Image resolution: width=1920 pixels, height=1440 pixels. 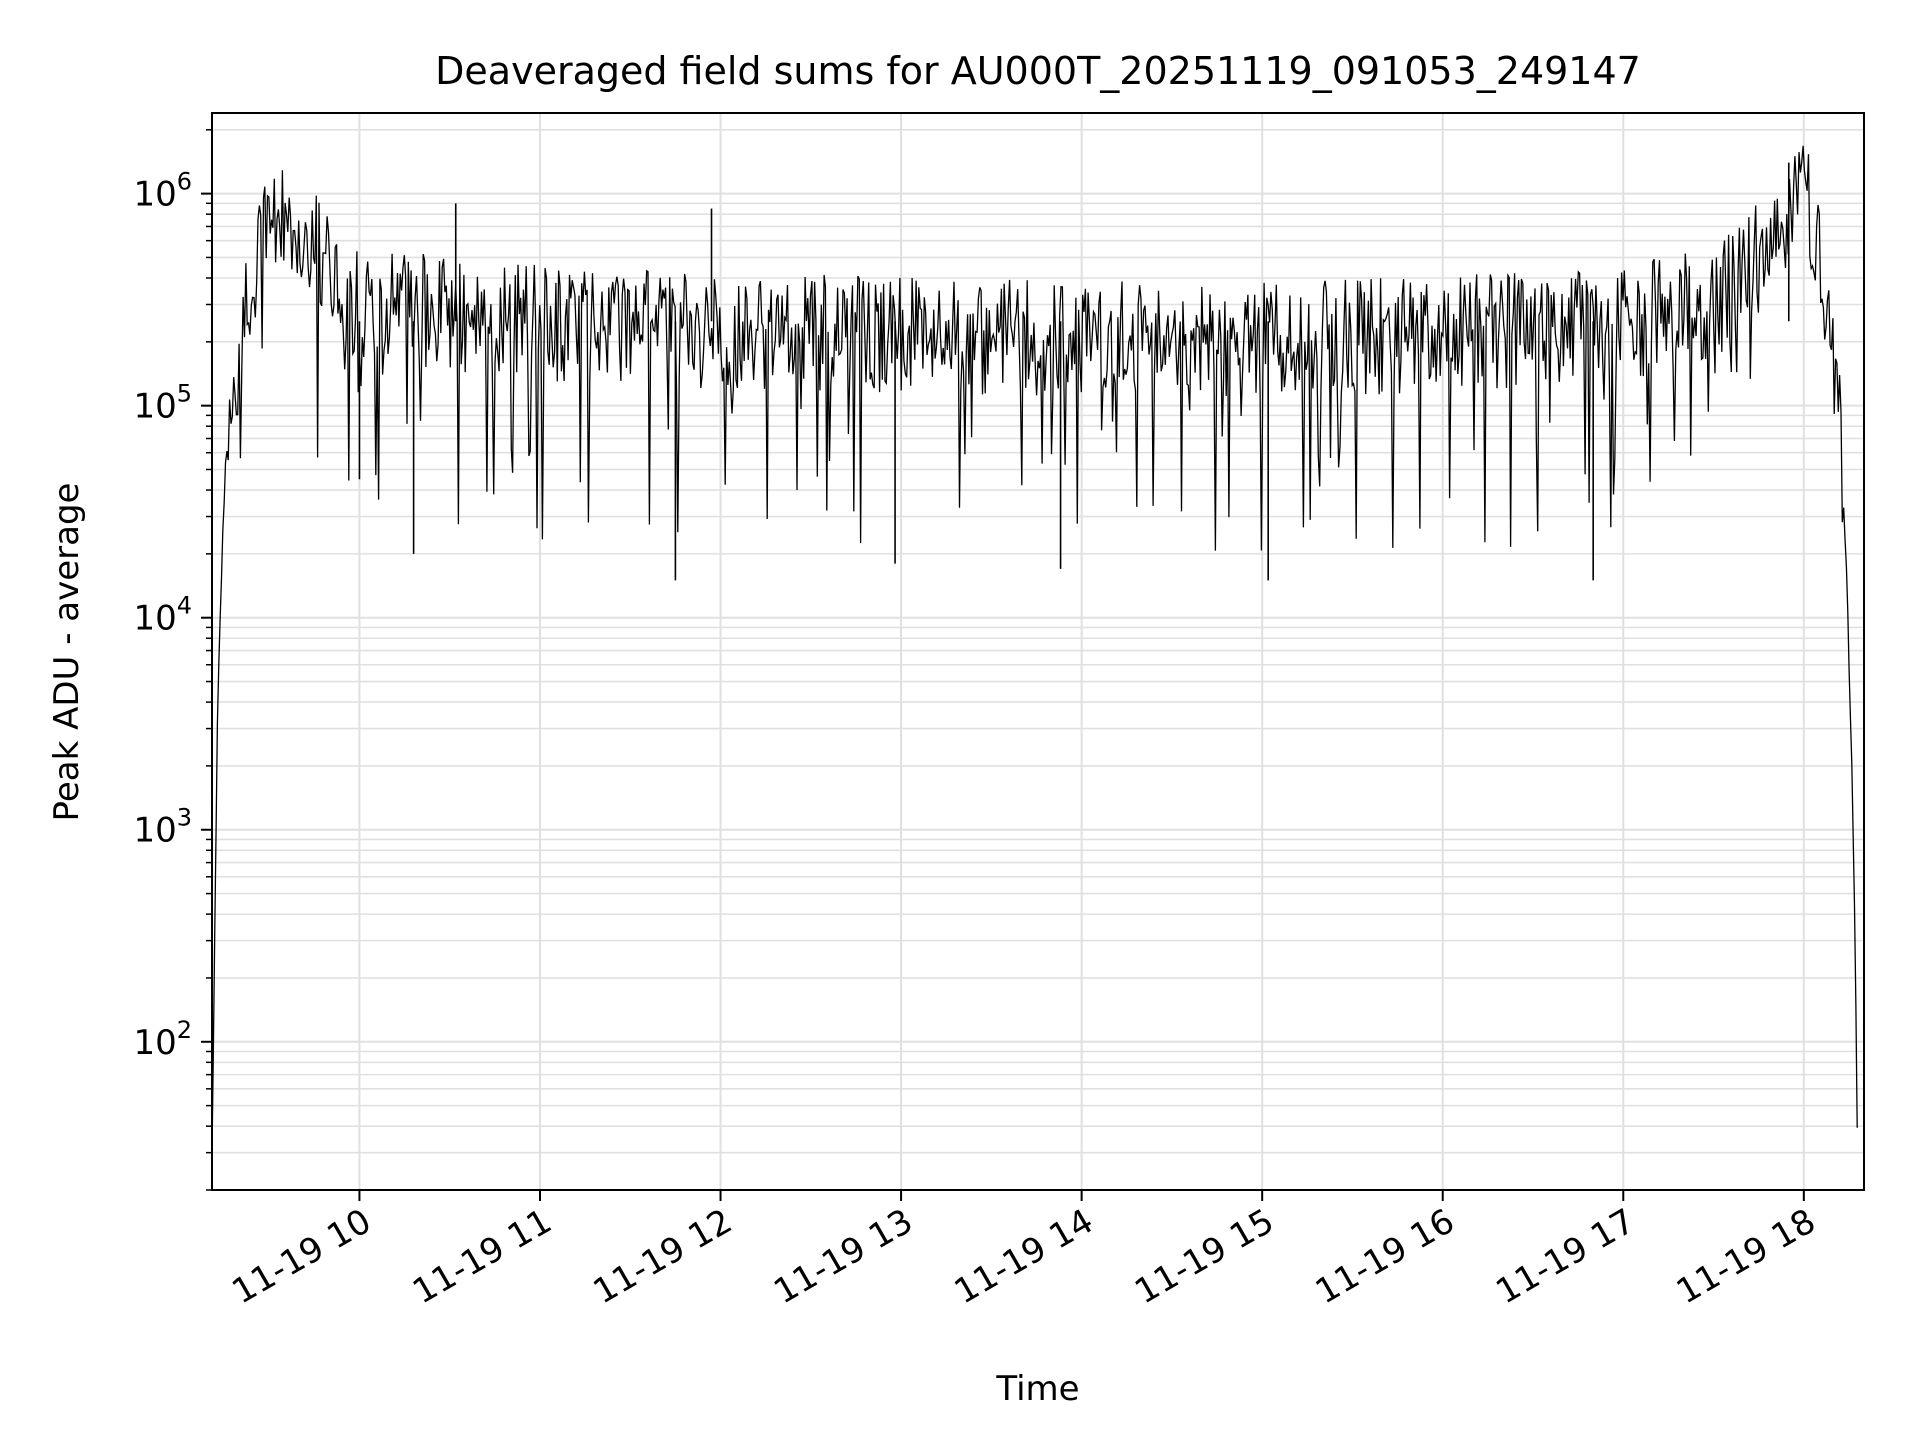 I want to click on x-axis-label: Time, so click(x=1037, y=1389).